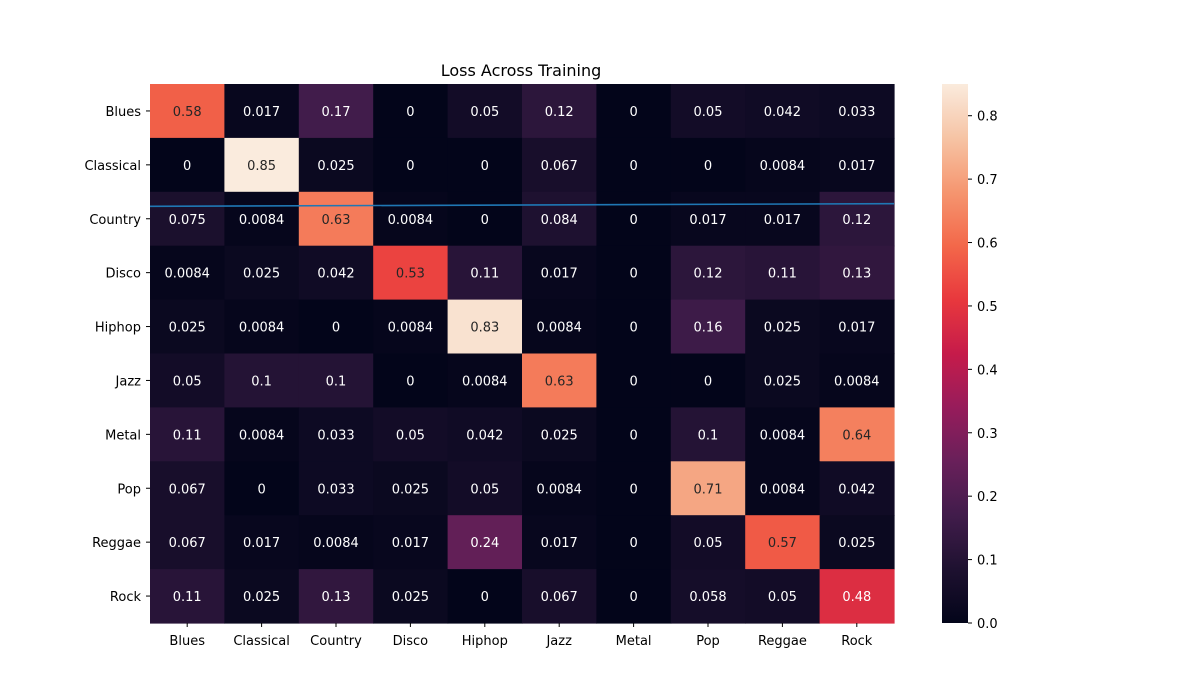 Image resolution: width=1200 pixels, height=700 pixels. What do you see at coordinates (856, 220) in the screenshot?
I see `cell-value-label: 0.12` at bounding box center [856, 220].